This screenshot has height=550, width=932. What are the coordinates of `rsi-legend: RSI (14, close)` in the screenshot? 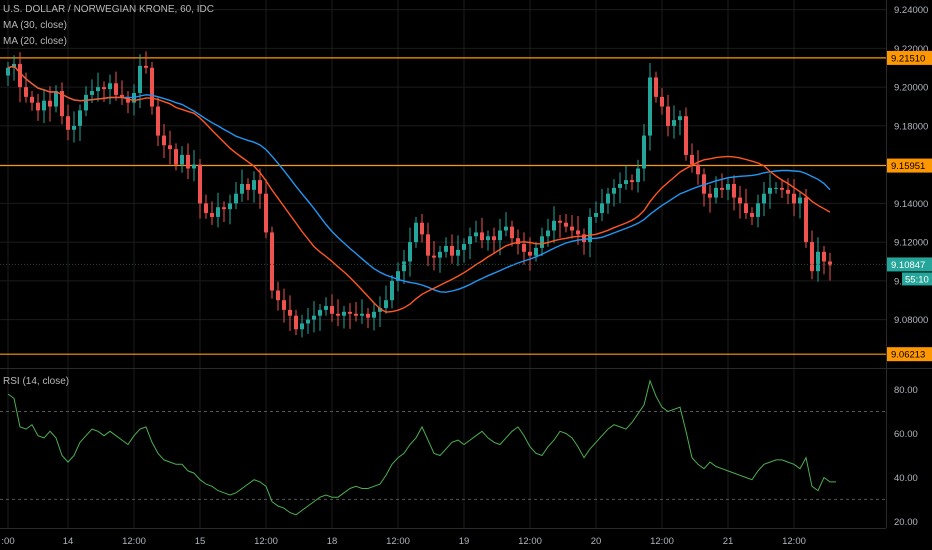 It's located at (36, 381).